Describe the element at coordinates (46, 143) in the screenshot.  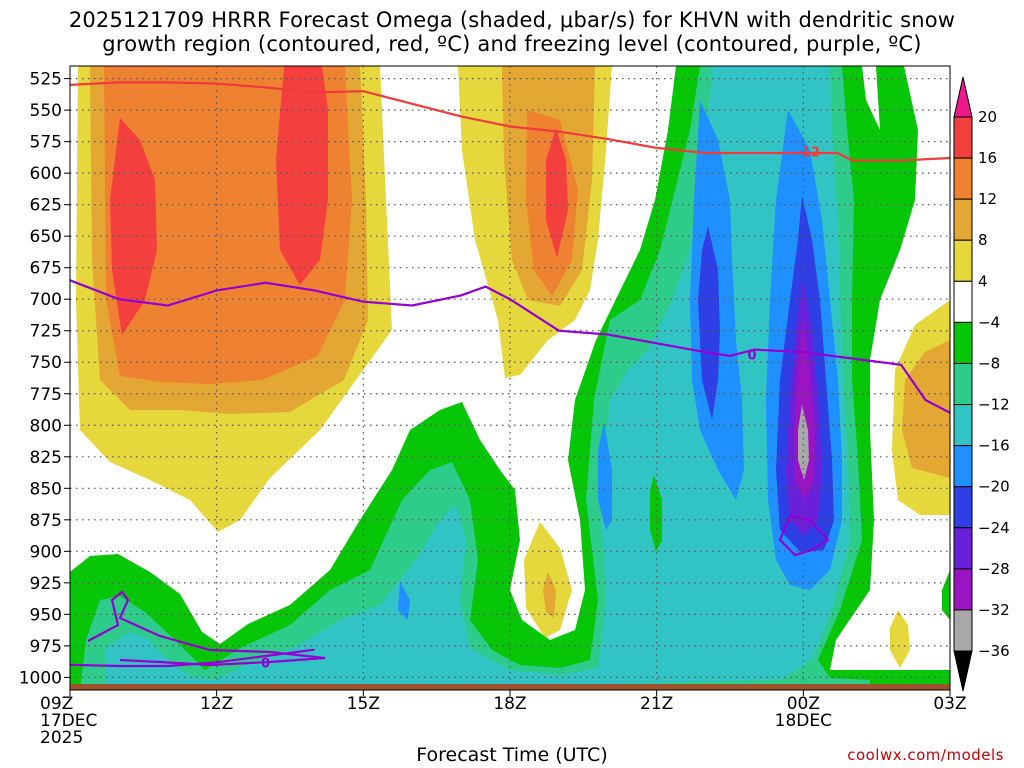
I see `y-tick-label: 575` at that location.